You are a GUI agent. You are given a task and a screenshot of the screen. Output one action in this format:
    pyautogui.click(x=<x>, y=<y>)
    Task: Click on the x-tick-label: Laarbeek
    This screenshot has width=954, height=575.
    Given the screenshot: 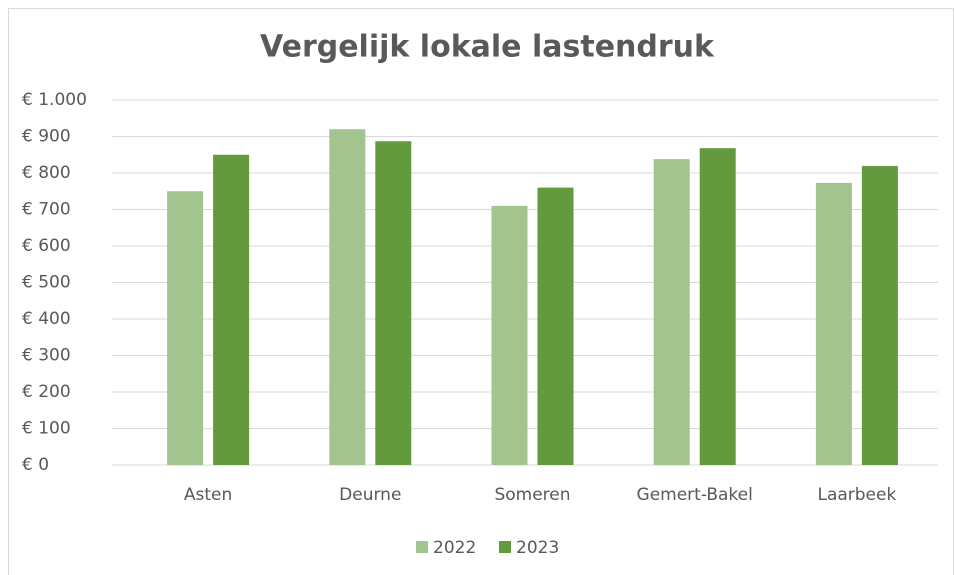 What is the action you would take?
    pyautogui.click(x=856, y=495)
    